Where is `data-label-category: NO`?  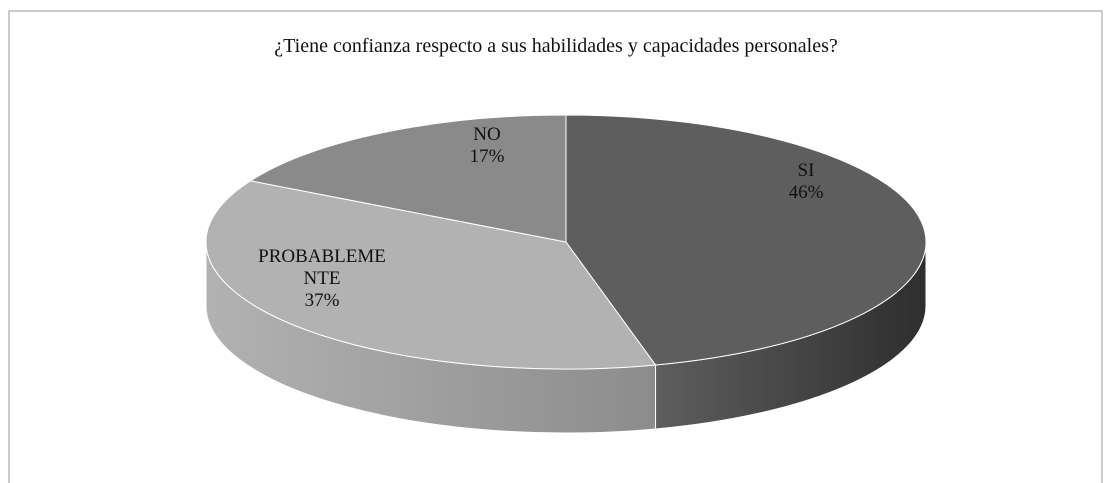
data-label-category: NO is located at coordinates (486, 134).